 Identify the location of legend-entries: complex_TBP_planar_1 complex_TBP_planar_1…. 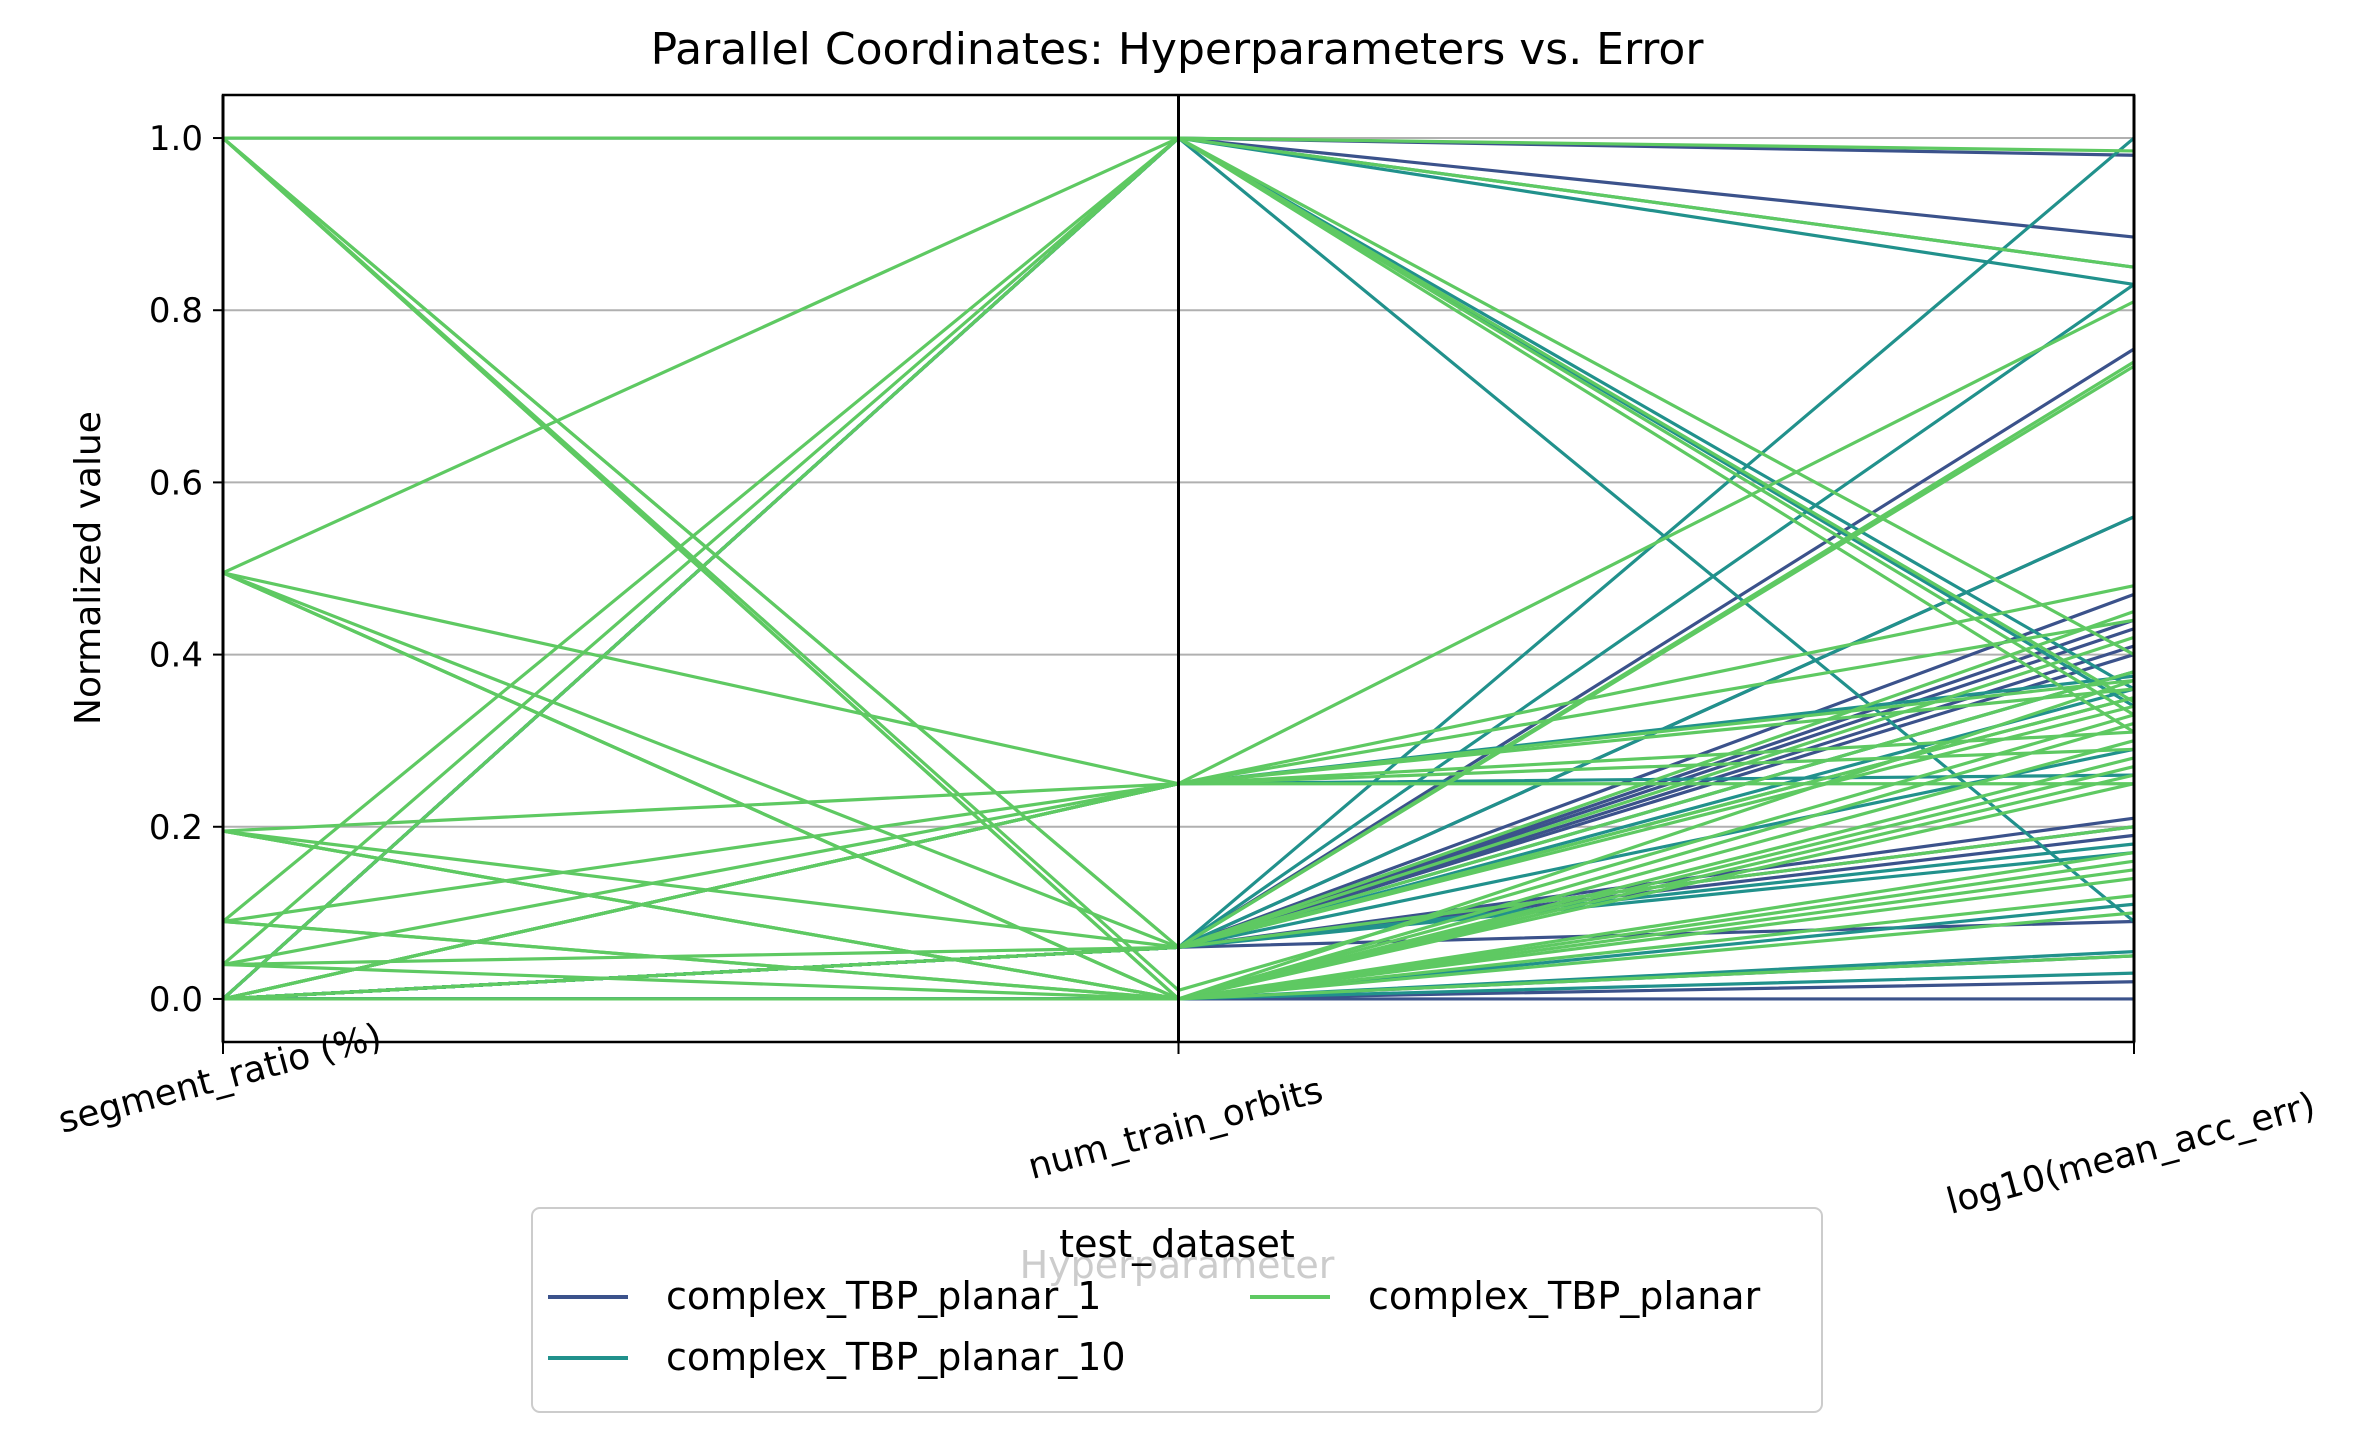
(1154, 1326).